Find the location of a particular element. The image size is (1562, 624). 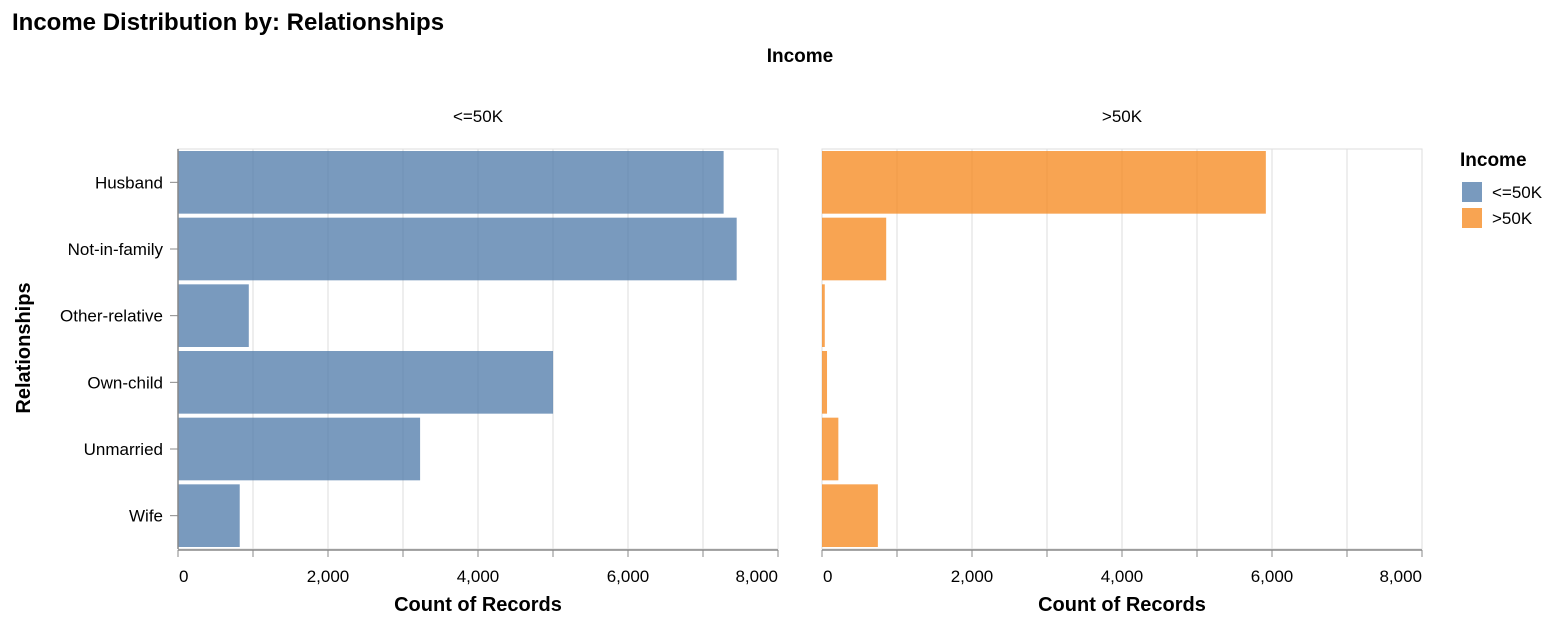

legend-label: <=50K is located at coordinates (1517, 192).